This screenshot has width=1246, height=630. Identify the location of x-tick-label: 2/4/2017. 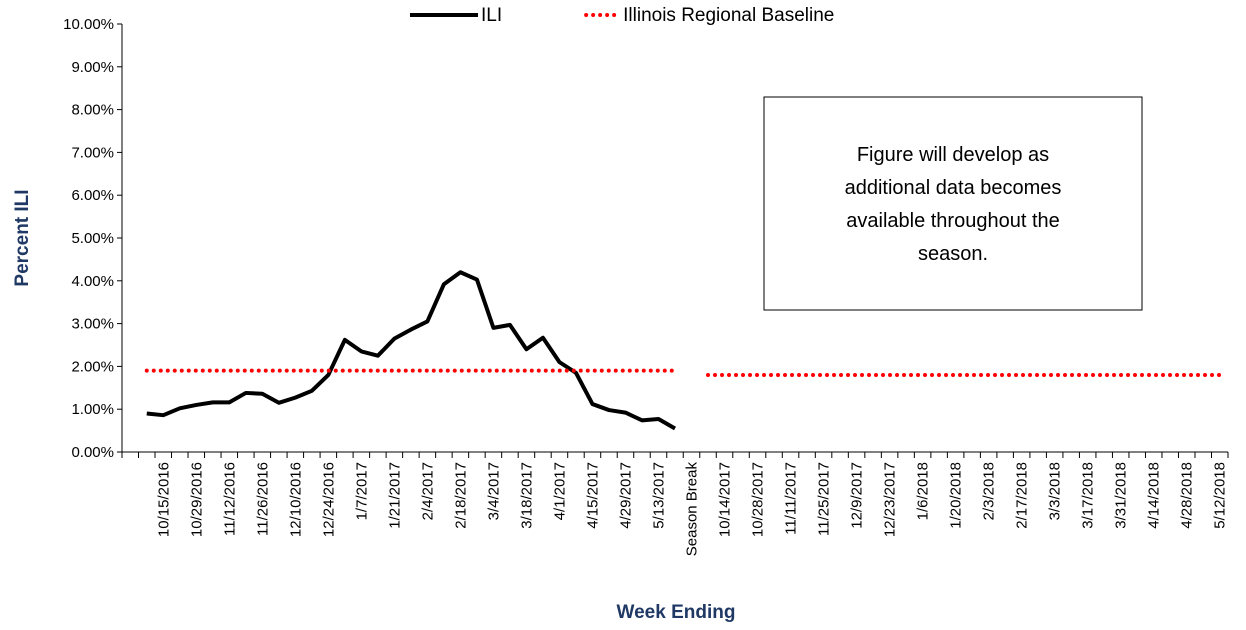
(427, 491).